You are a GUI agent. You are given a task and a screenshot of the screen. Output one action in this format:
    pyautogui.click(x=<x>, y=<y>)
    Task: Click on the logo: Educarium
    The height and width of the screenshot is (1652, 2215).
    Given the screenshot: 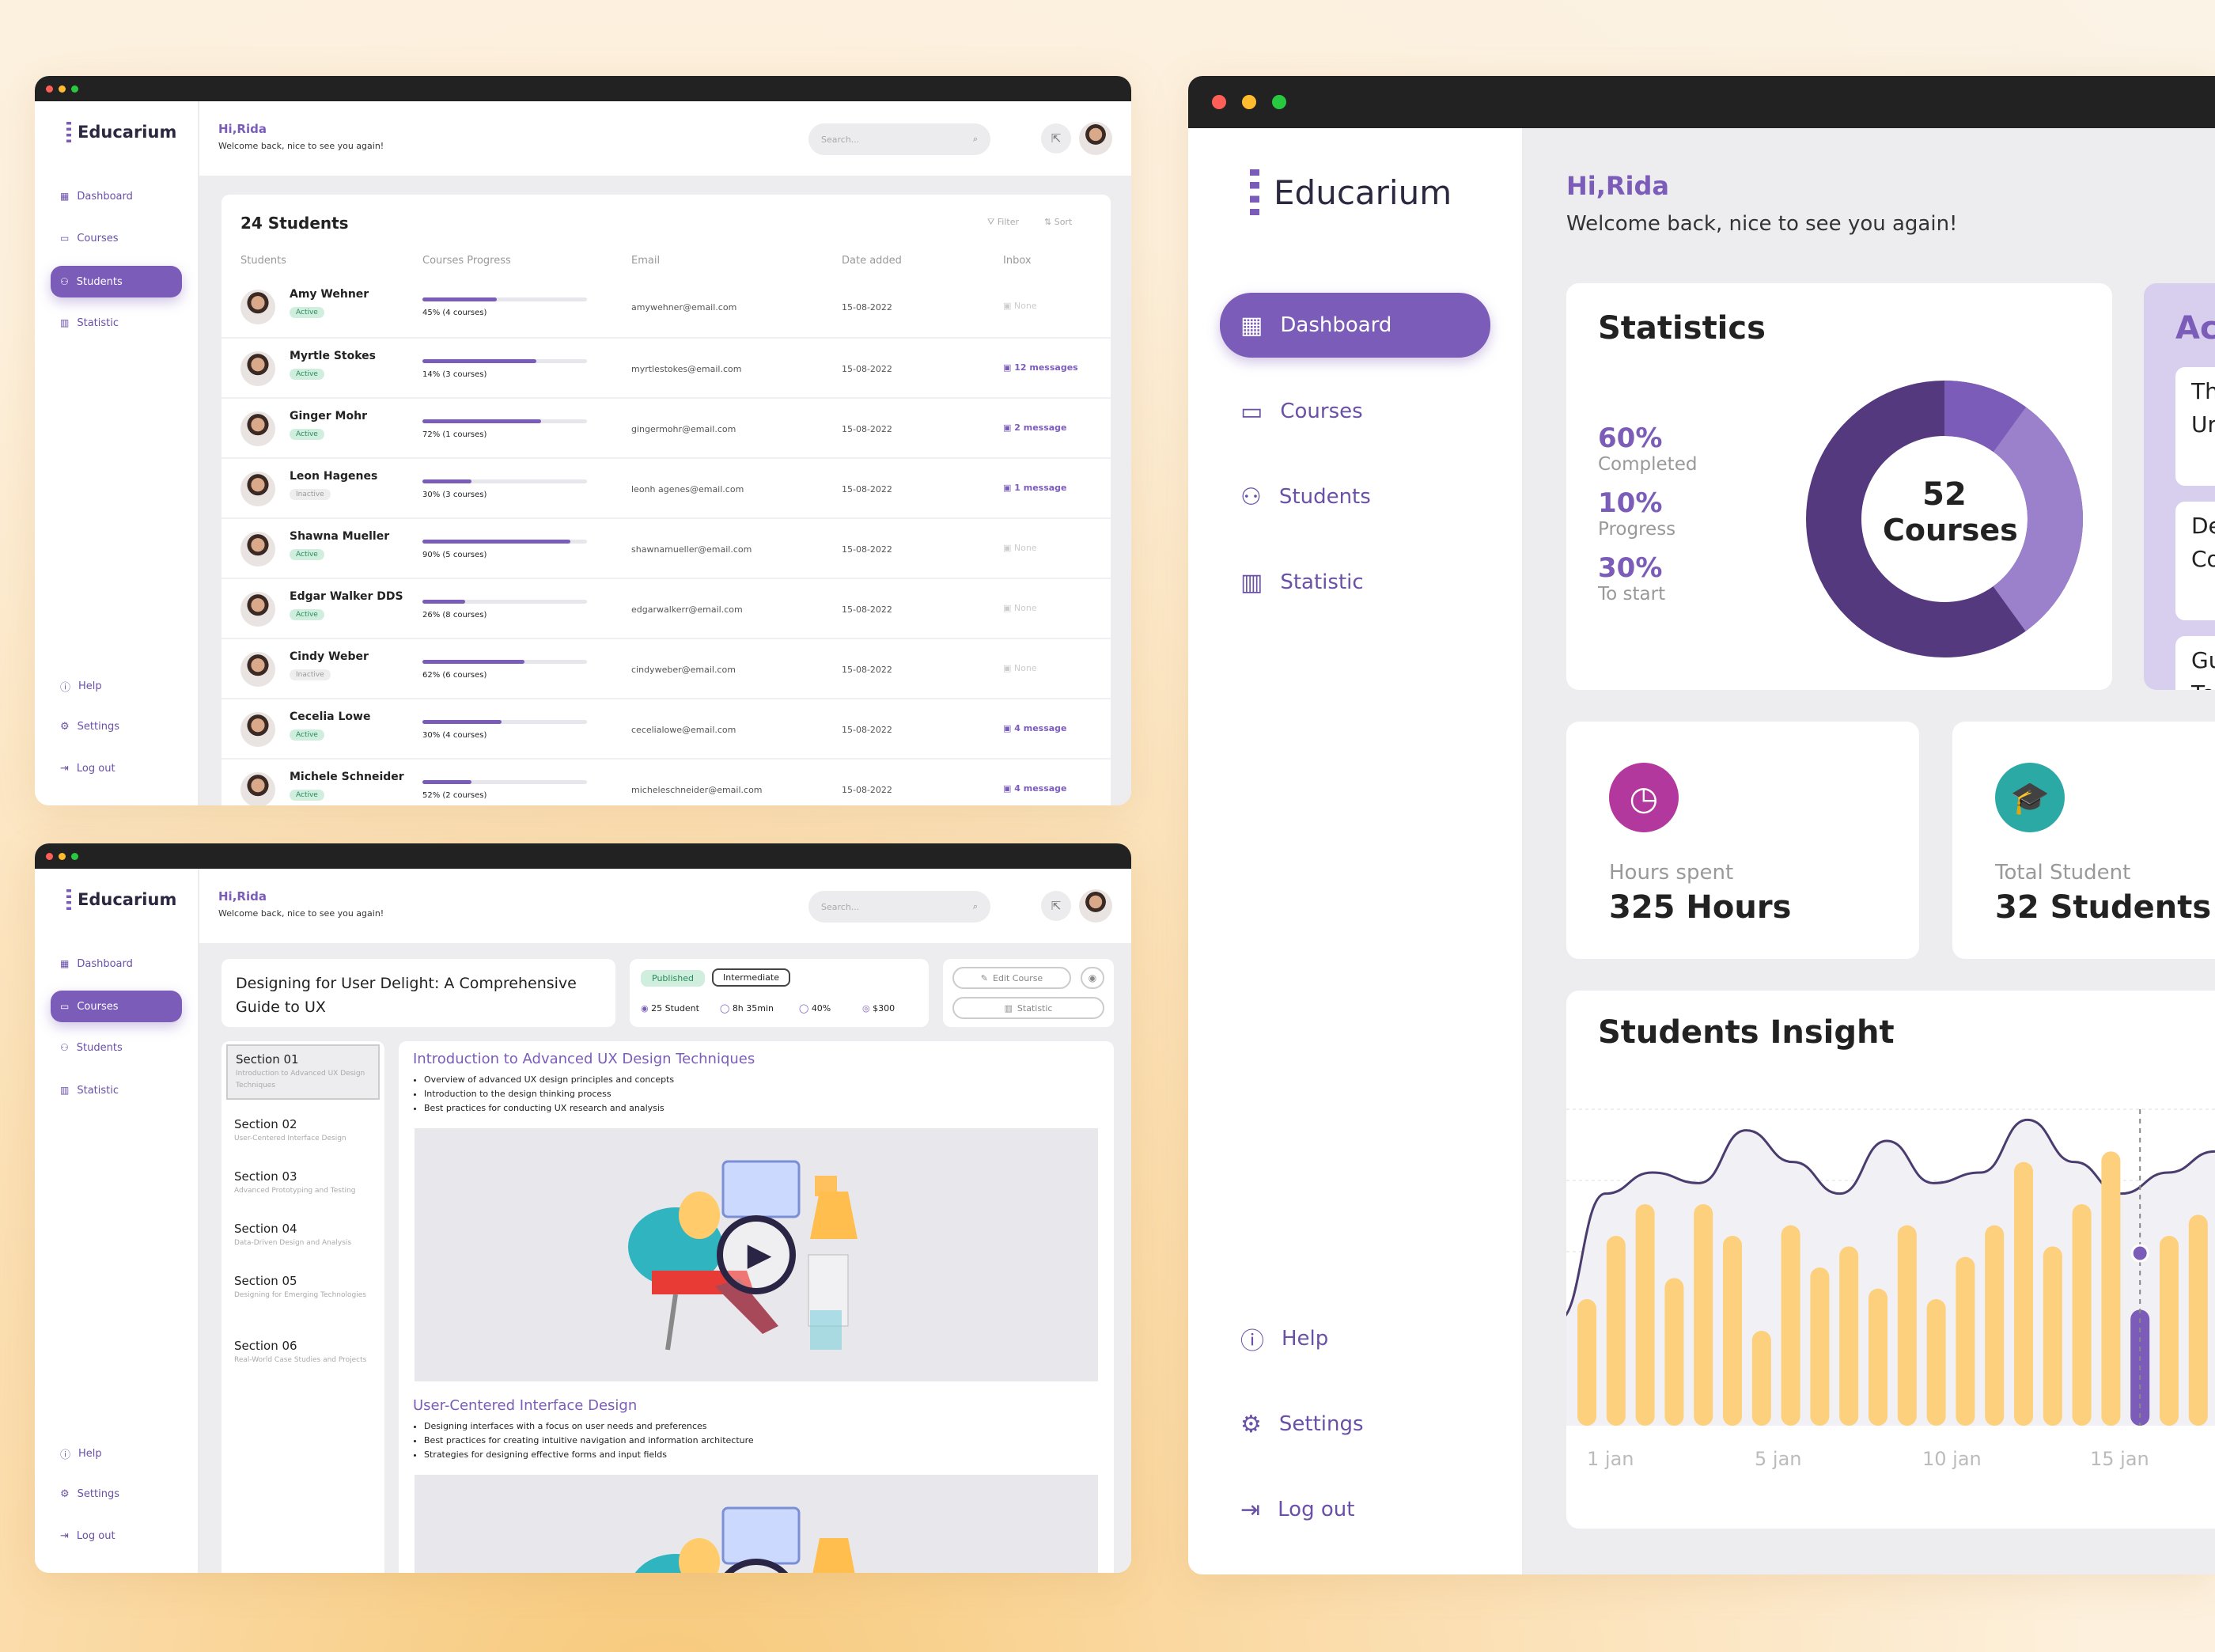 What is the action you would take?
    pyautogui.click(x=121, y=132)
    